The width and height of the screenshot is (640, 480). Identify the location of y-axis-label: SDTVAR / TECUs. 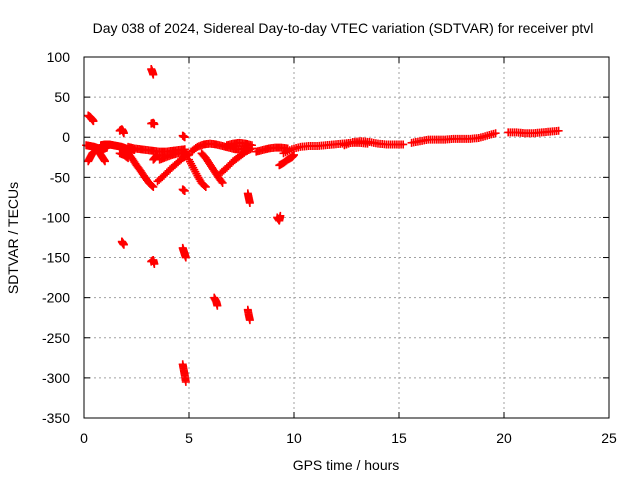
(13, 238).